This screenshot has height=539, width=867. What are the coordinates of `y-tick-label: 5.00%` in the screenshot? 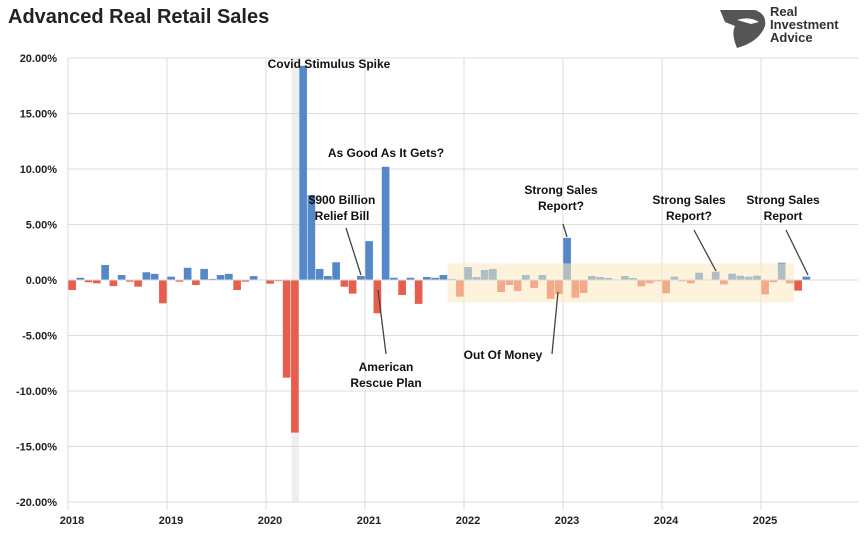 It's located at (41, 226).